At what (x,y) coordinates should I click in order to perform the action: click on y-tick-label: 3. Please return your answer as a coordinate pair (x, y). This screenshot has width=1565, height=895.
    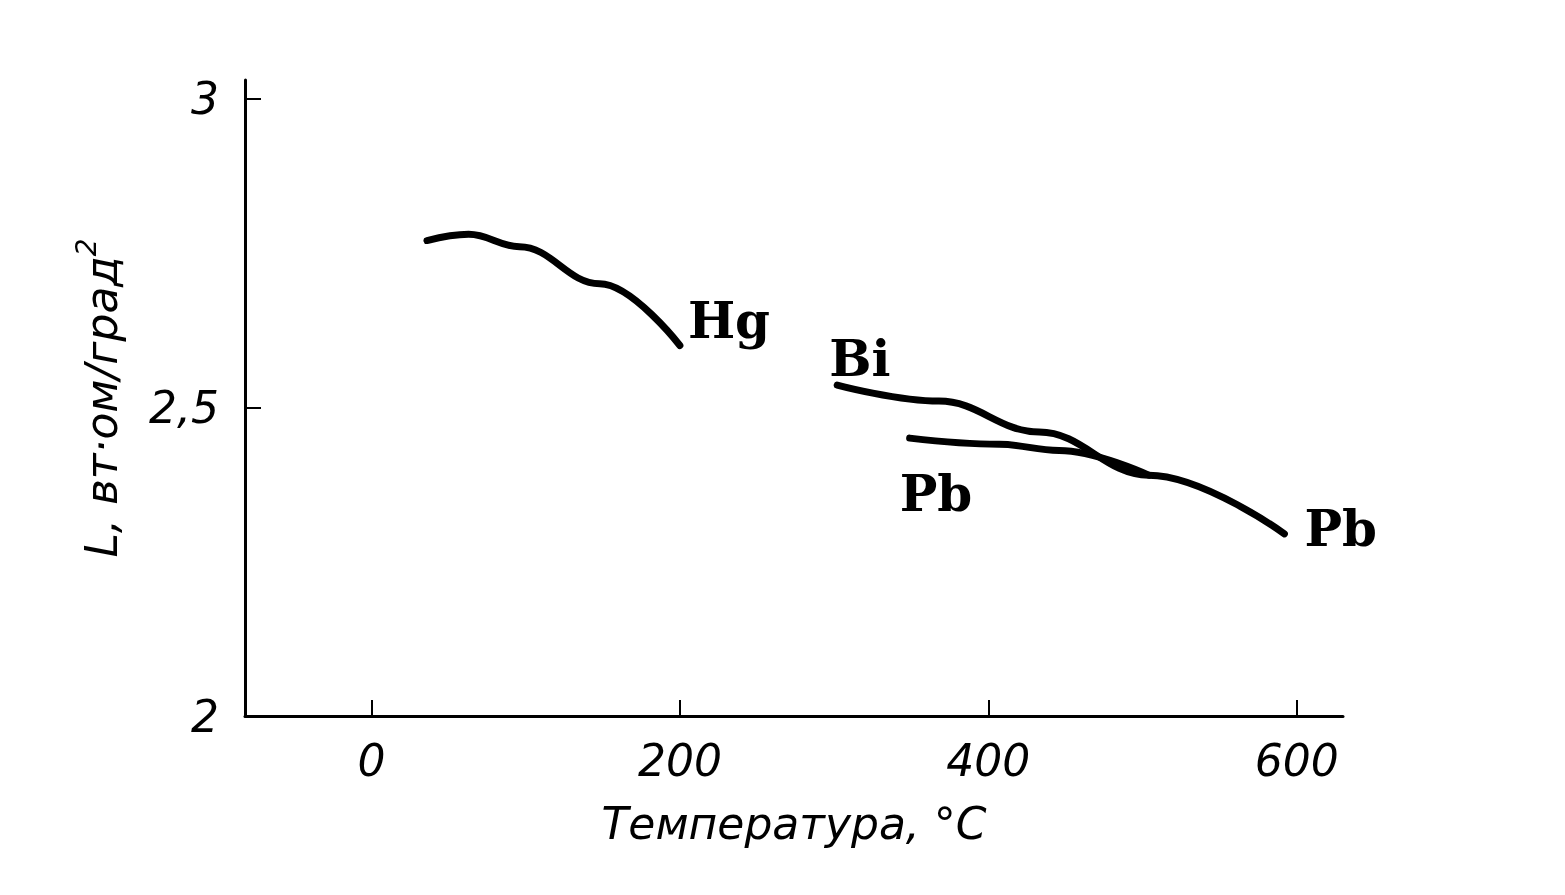
    Looking at the image, I should click on (205, 99).